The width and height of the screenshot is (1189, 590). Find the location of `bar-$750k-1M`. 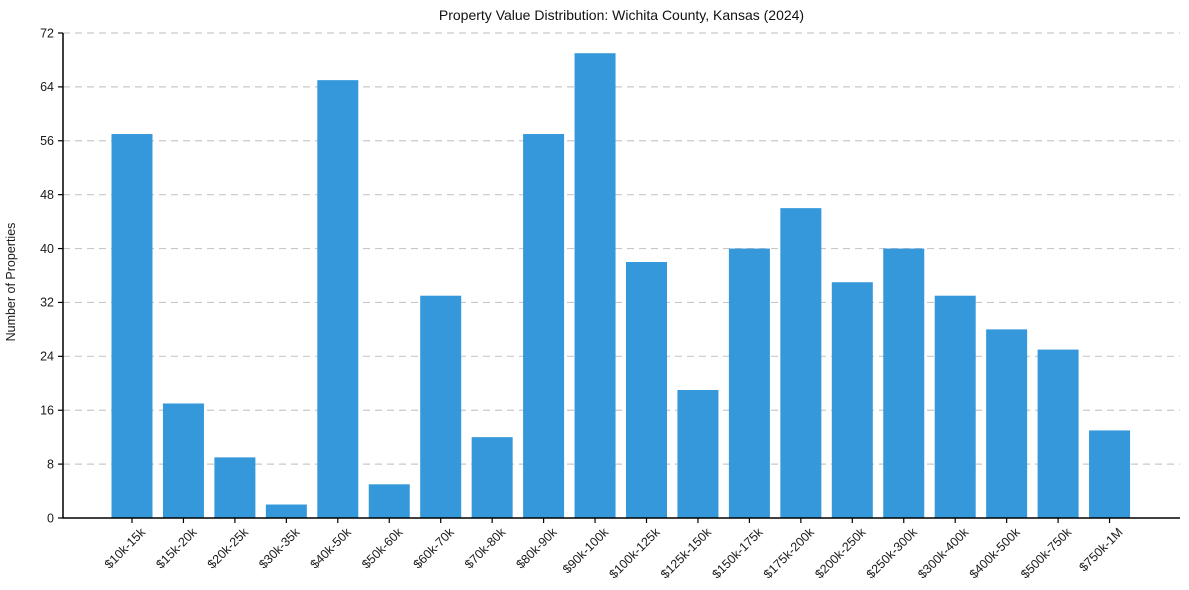

bar-$750k-1M is located at coordinates (1110, 474).